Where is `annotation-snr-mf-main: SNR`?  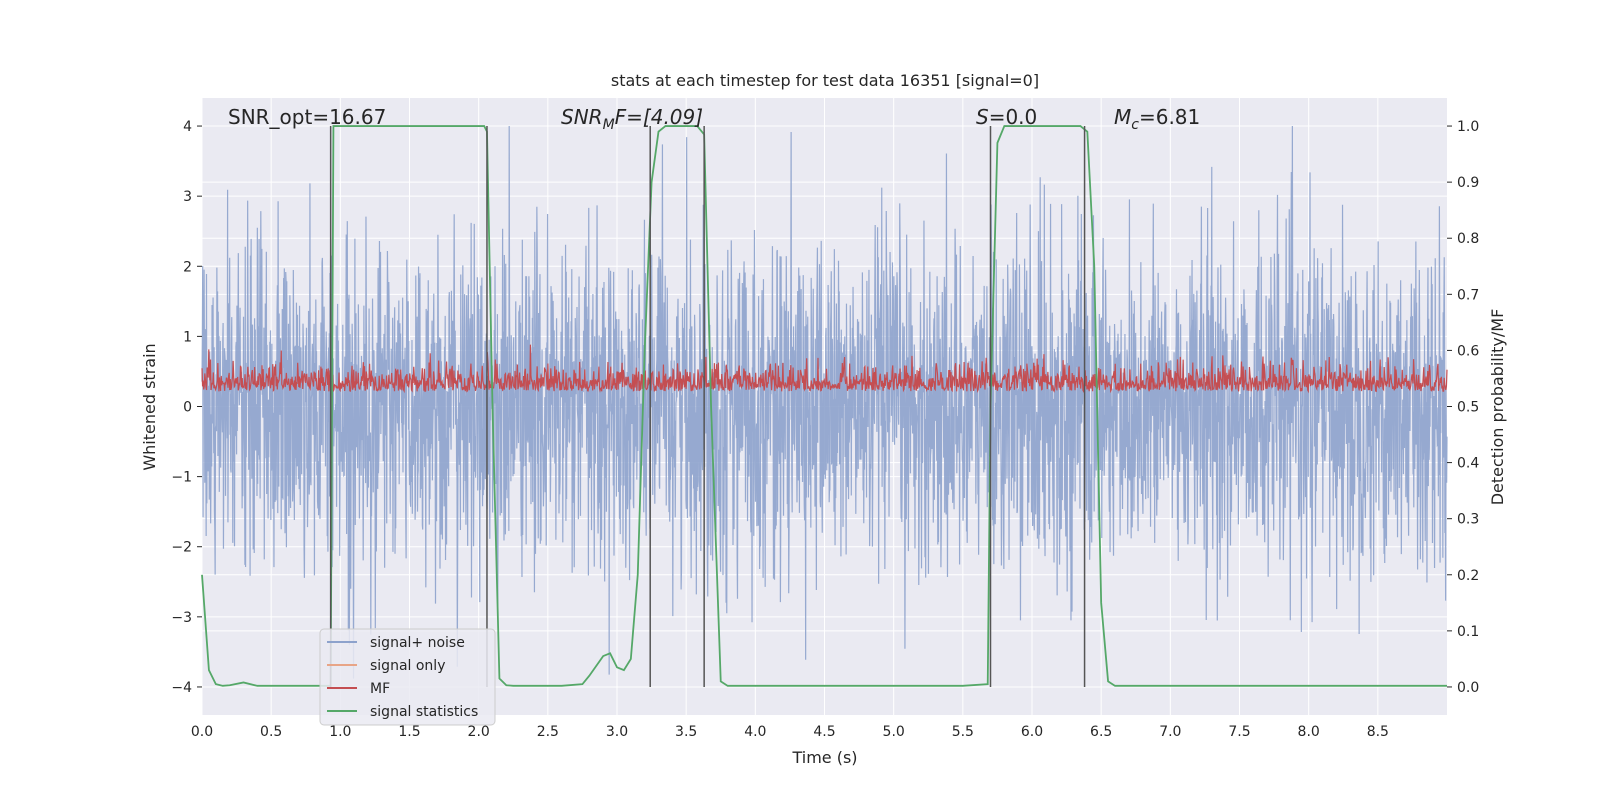 annotation-snr-mf-main: SNR is located at coordinates (582, 117).